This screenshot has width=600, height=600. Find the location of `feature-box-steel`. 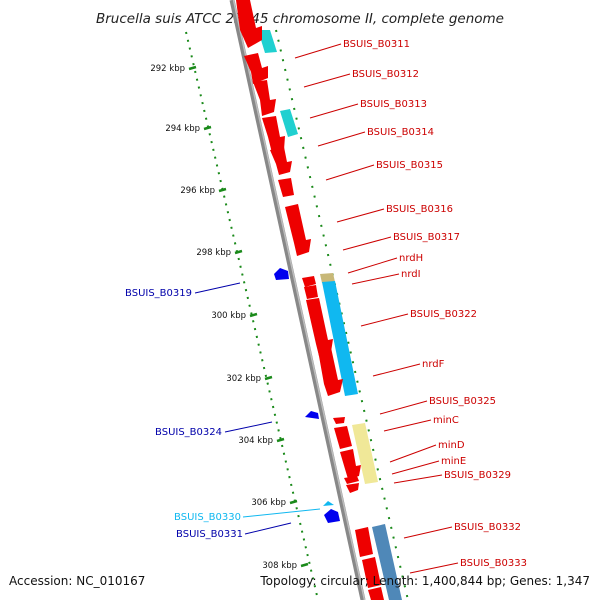

feature-box-steel is located at coordinates (387, 562).